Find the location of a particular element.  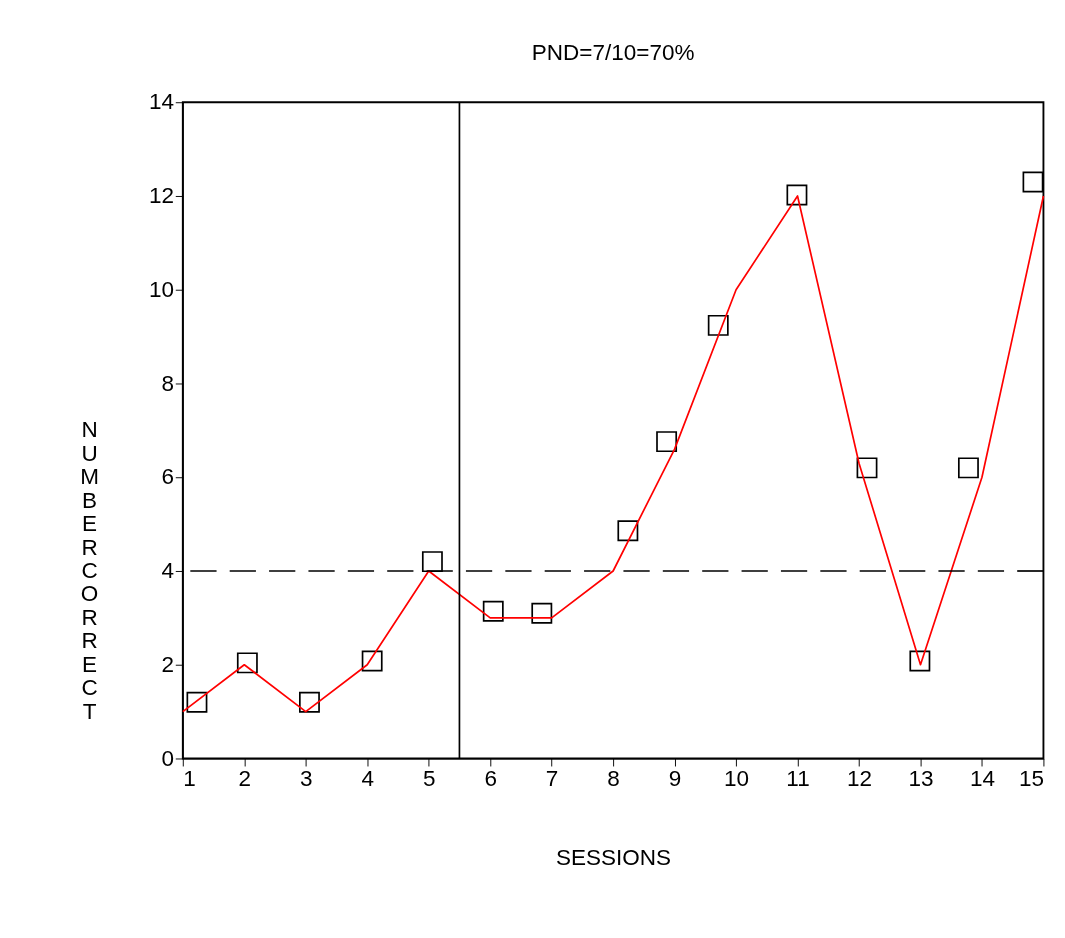

x-axis-title: SESSIONS is located at coordinates (614, 857).